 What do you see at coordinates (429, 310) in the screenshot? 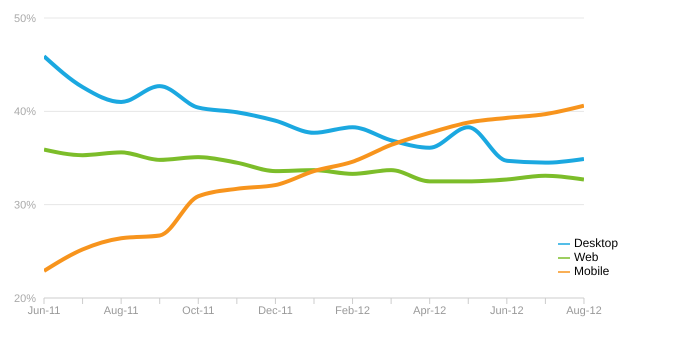
I see `x-tick-label: Apr-12` at bounding box center [429, 310].